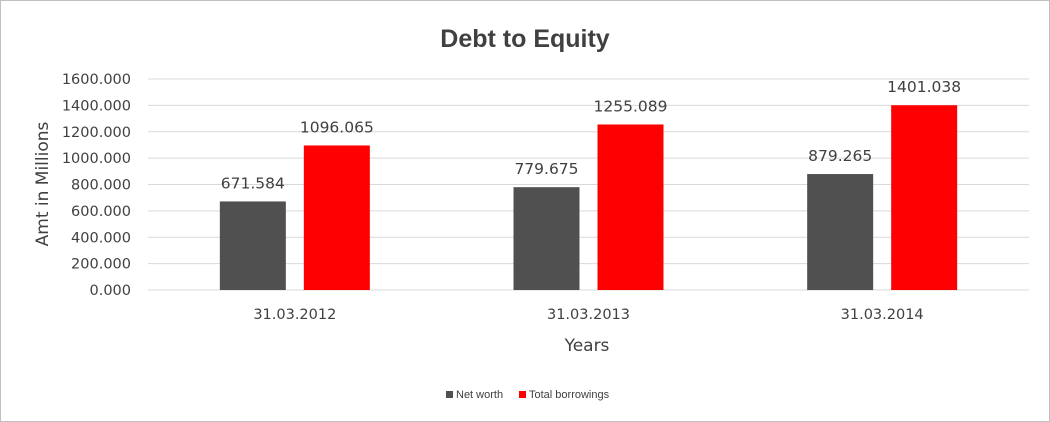 The width and height of the screenshot is (1050, 422). I want to click on y-tick-label: 1000.000, so click(96, 159).